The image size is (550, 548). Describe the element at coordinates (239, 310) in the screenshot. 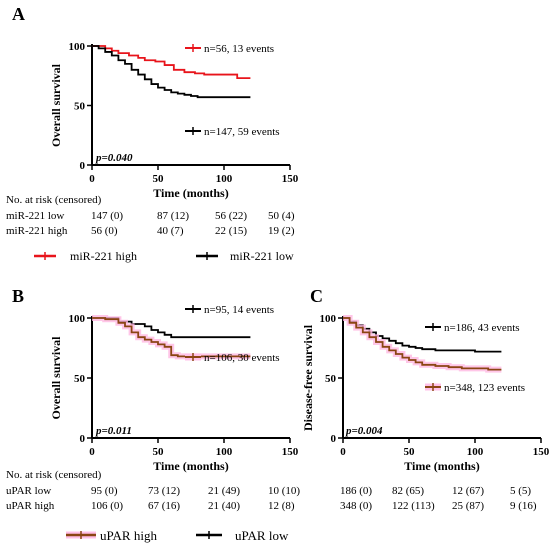

I see `series-annotation: n=95, 14 events` at that location.